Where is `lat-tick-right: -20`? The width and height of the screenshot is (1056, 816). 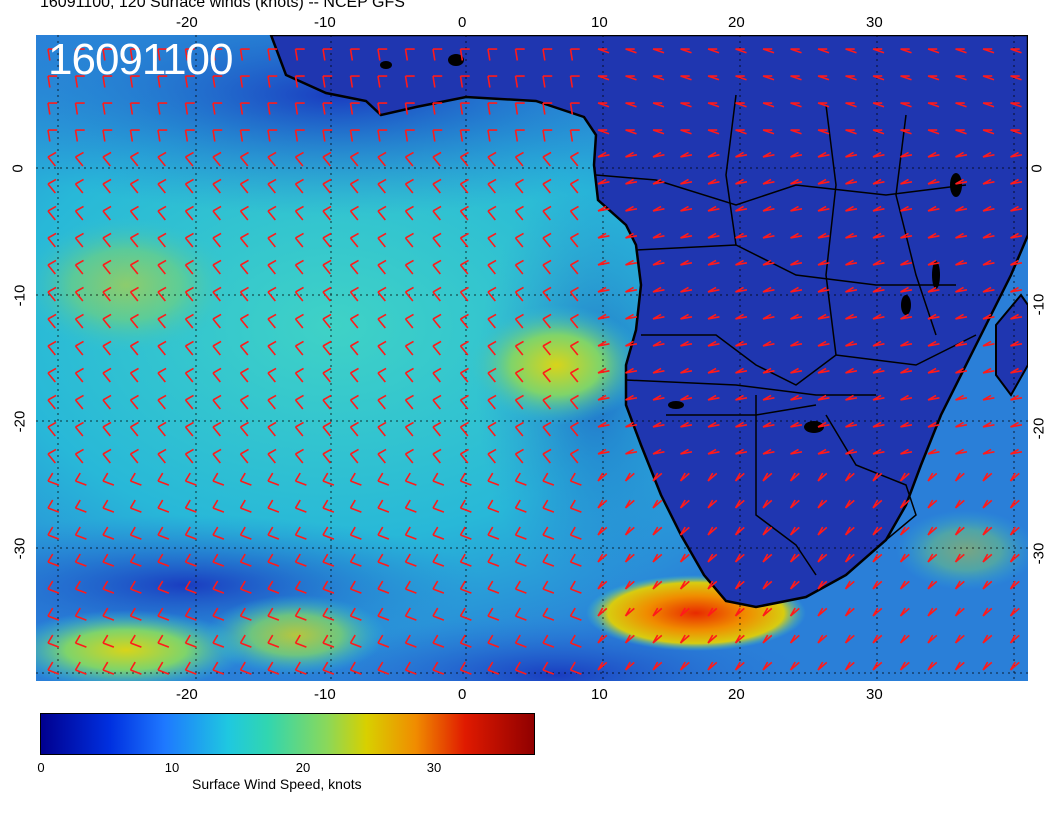
lat-tick-right: -20 is located at coordinates (1039, 428).